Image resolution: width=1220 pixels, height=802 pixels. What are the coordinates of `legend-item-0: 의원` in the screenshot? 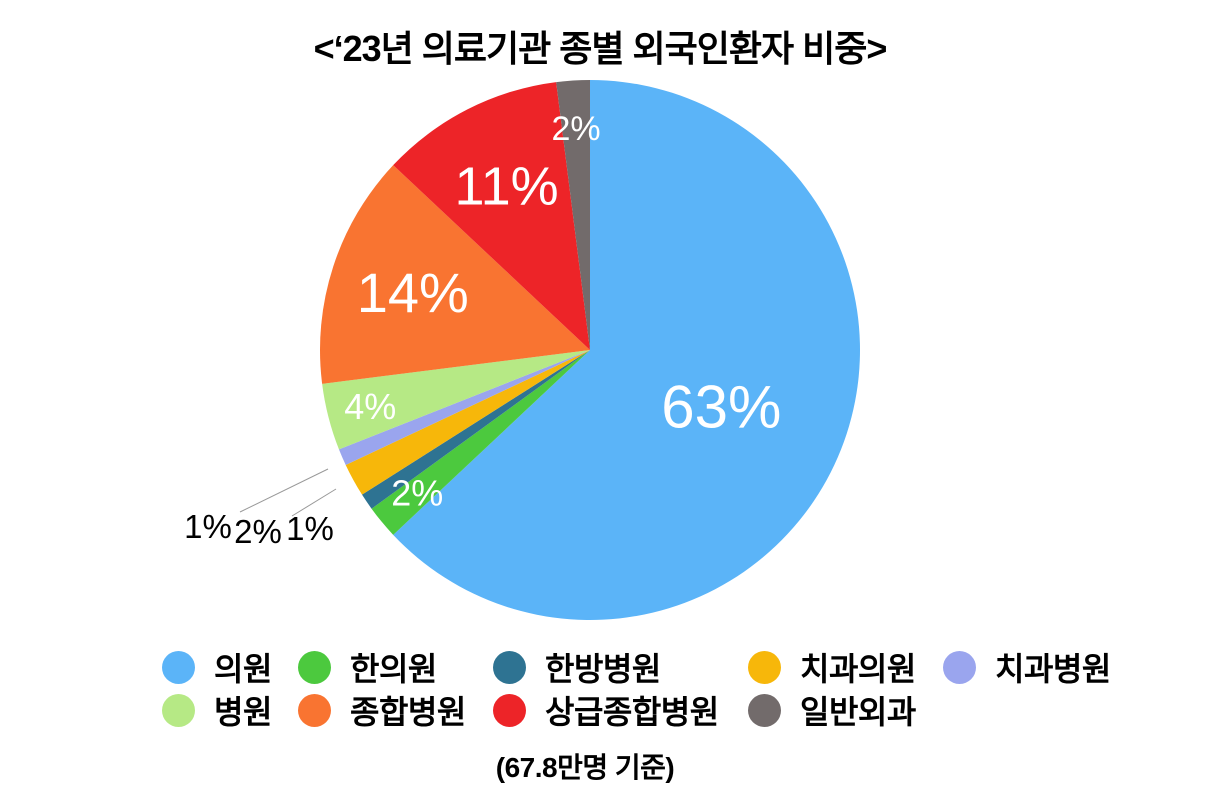 It's located at (217, 668).